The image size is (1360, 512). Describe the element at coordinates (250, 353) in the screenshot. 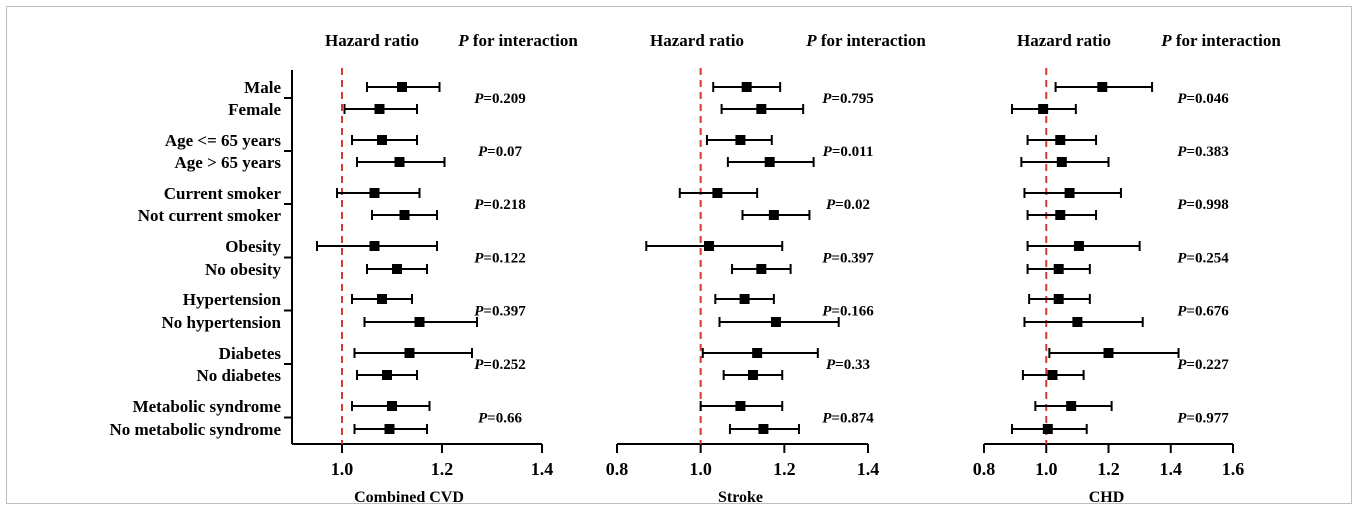

I see `subgroup-label: Diabetes` at that location.